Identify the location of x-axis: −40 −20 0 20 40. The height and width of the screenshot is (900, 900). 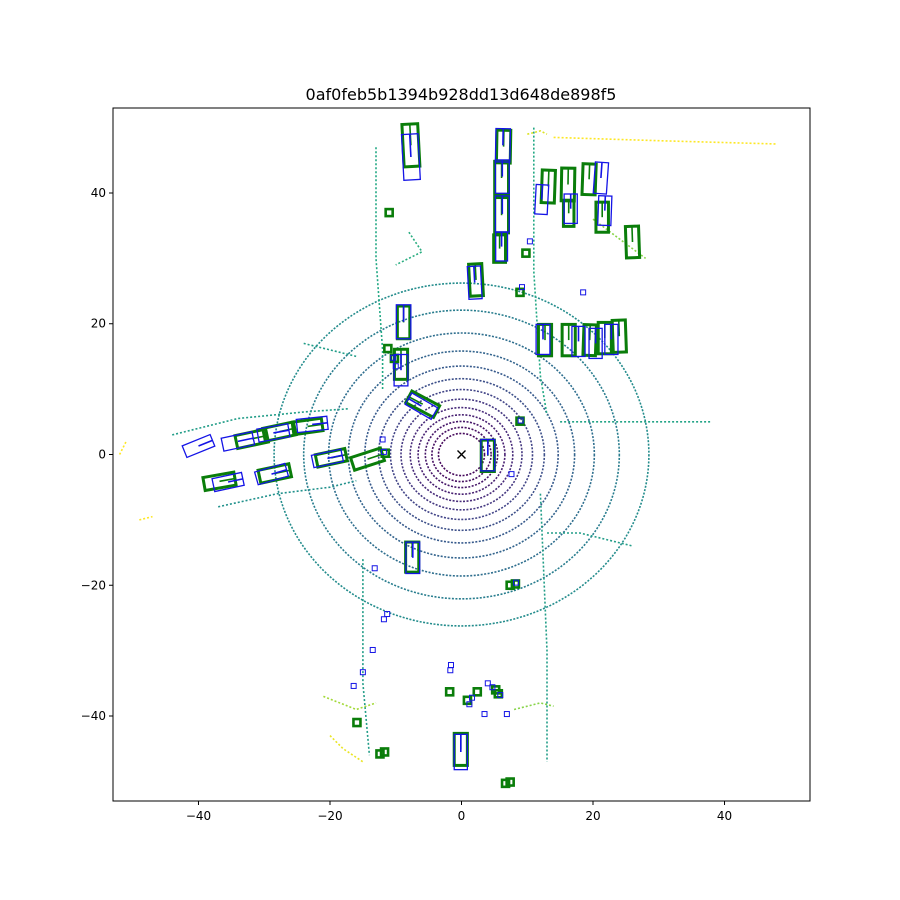
(459, 812).